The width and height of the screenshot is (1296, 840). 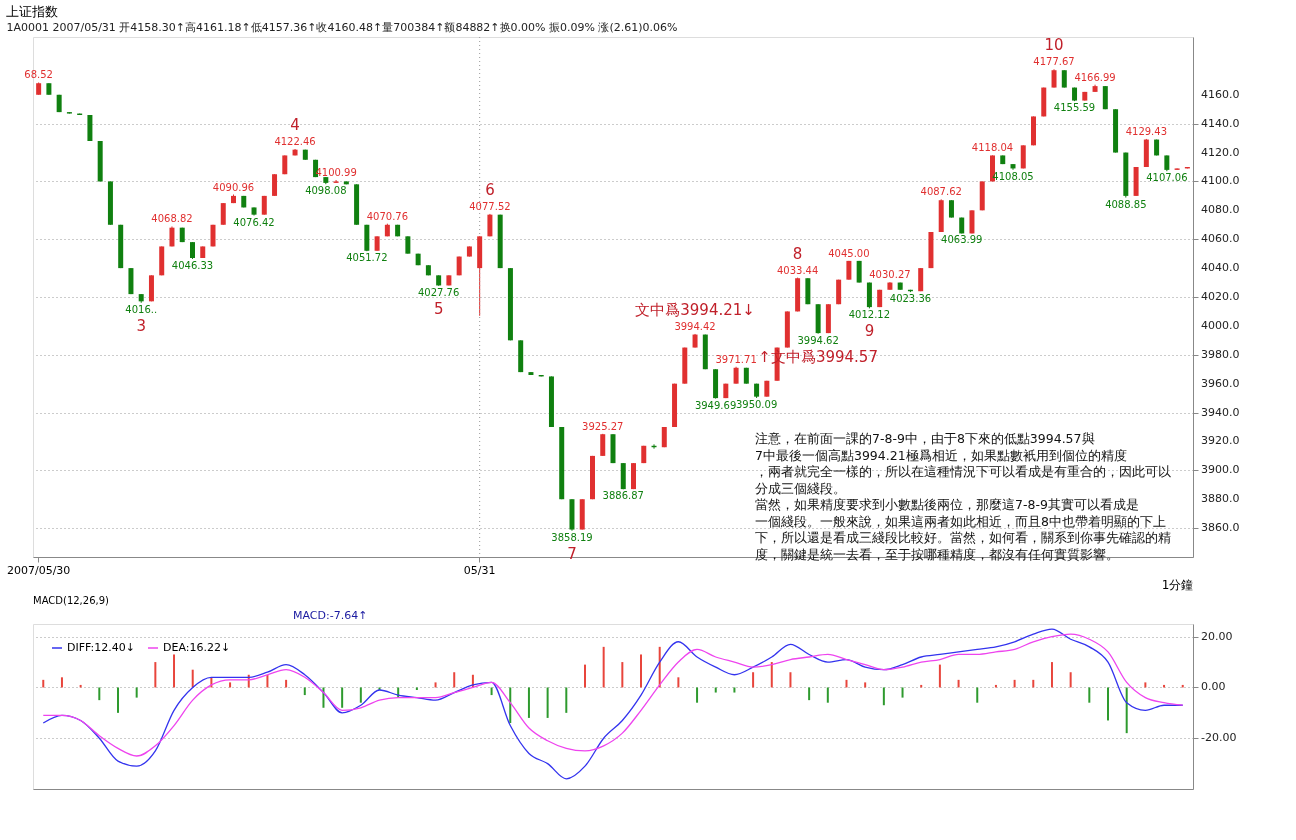 What do you see at coordinates (1167, 178) in the screenshot?
I see `text: 4107.06` at bounding box center [1167, 178].